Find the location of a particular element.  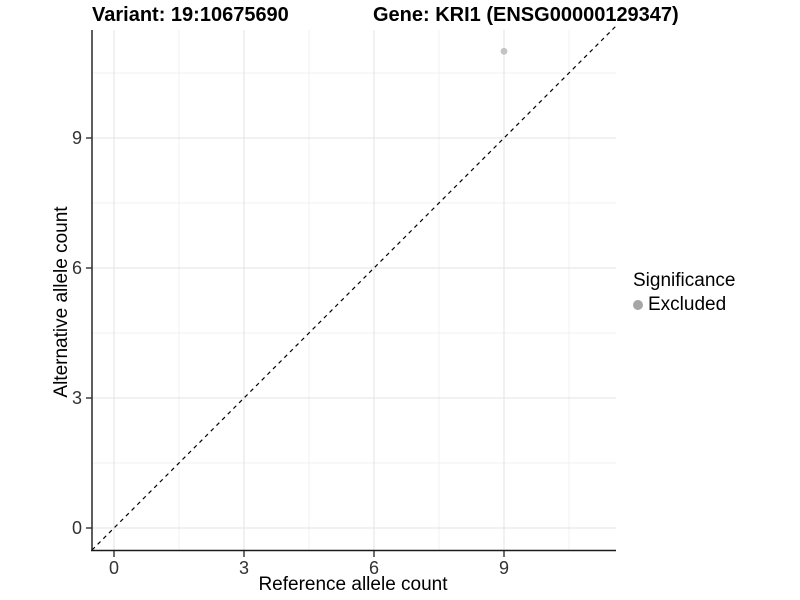

data-point is located at coordinates (504, 51).